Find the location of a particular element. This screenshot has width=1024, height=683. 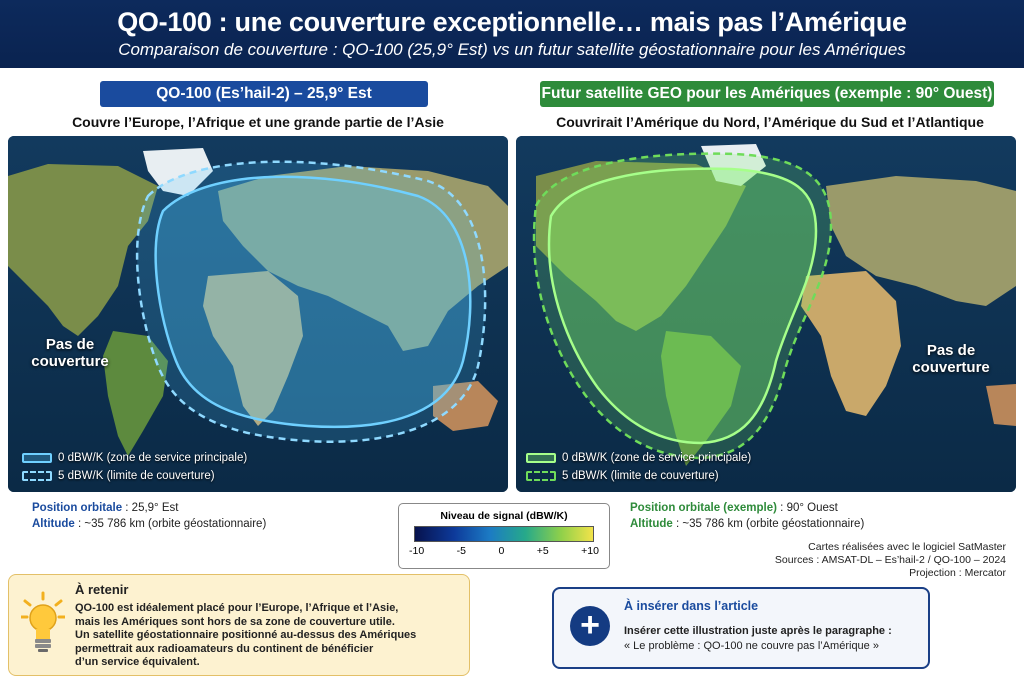

credits-line: Projection : Mercator is located at coordinates (957, 573).